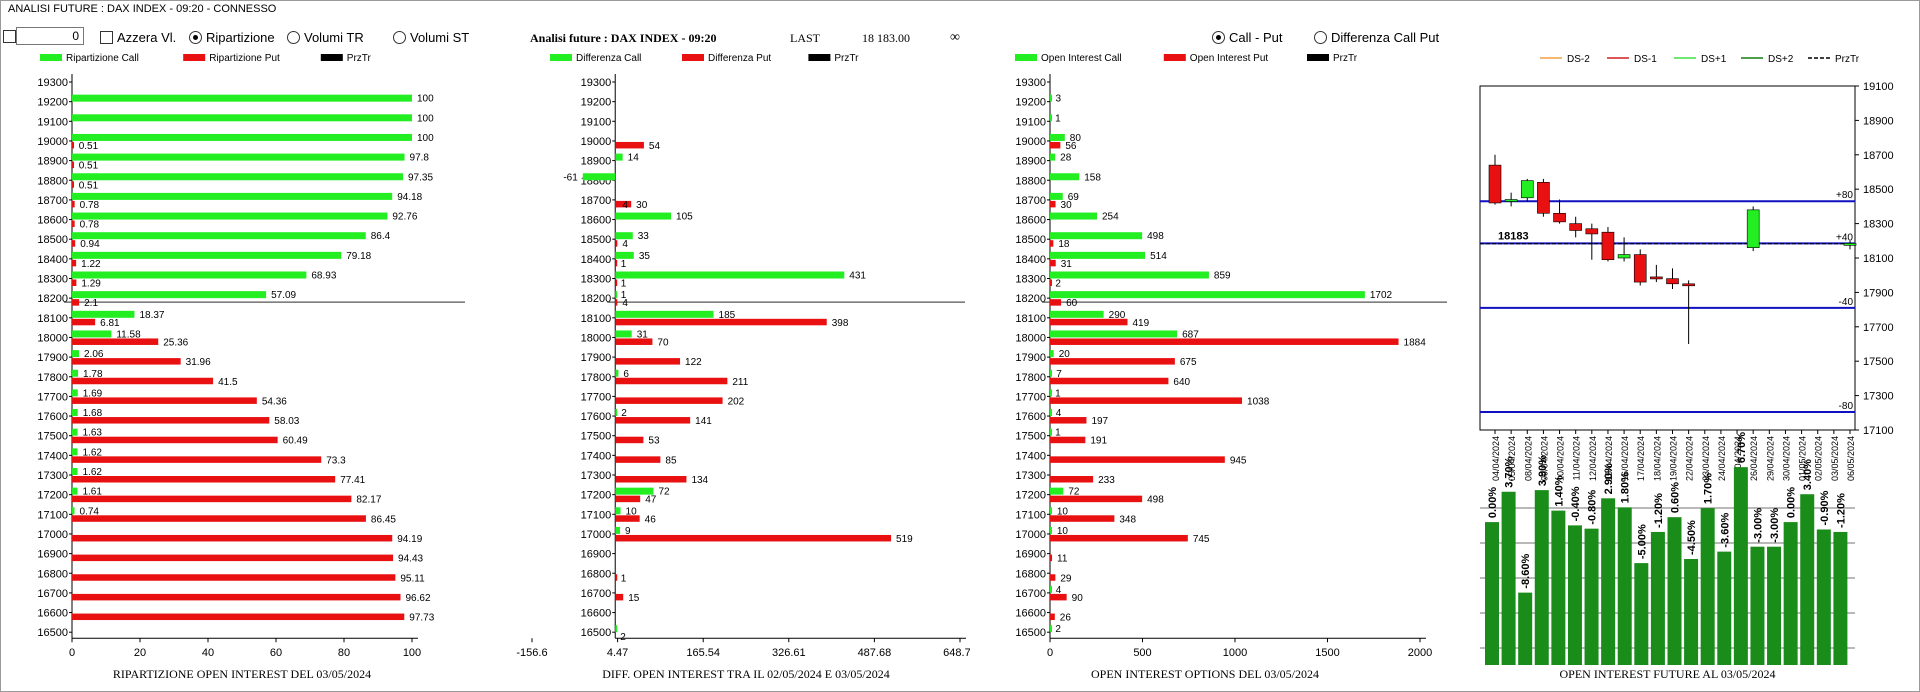 This screenshot has width=1920, height=692. I want to click on future-oi-label: 3.70%, so click(1510, 471).